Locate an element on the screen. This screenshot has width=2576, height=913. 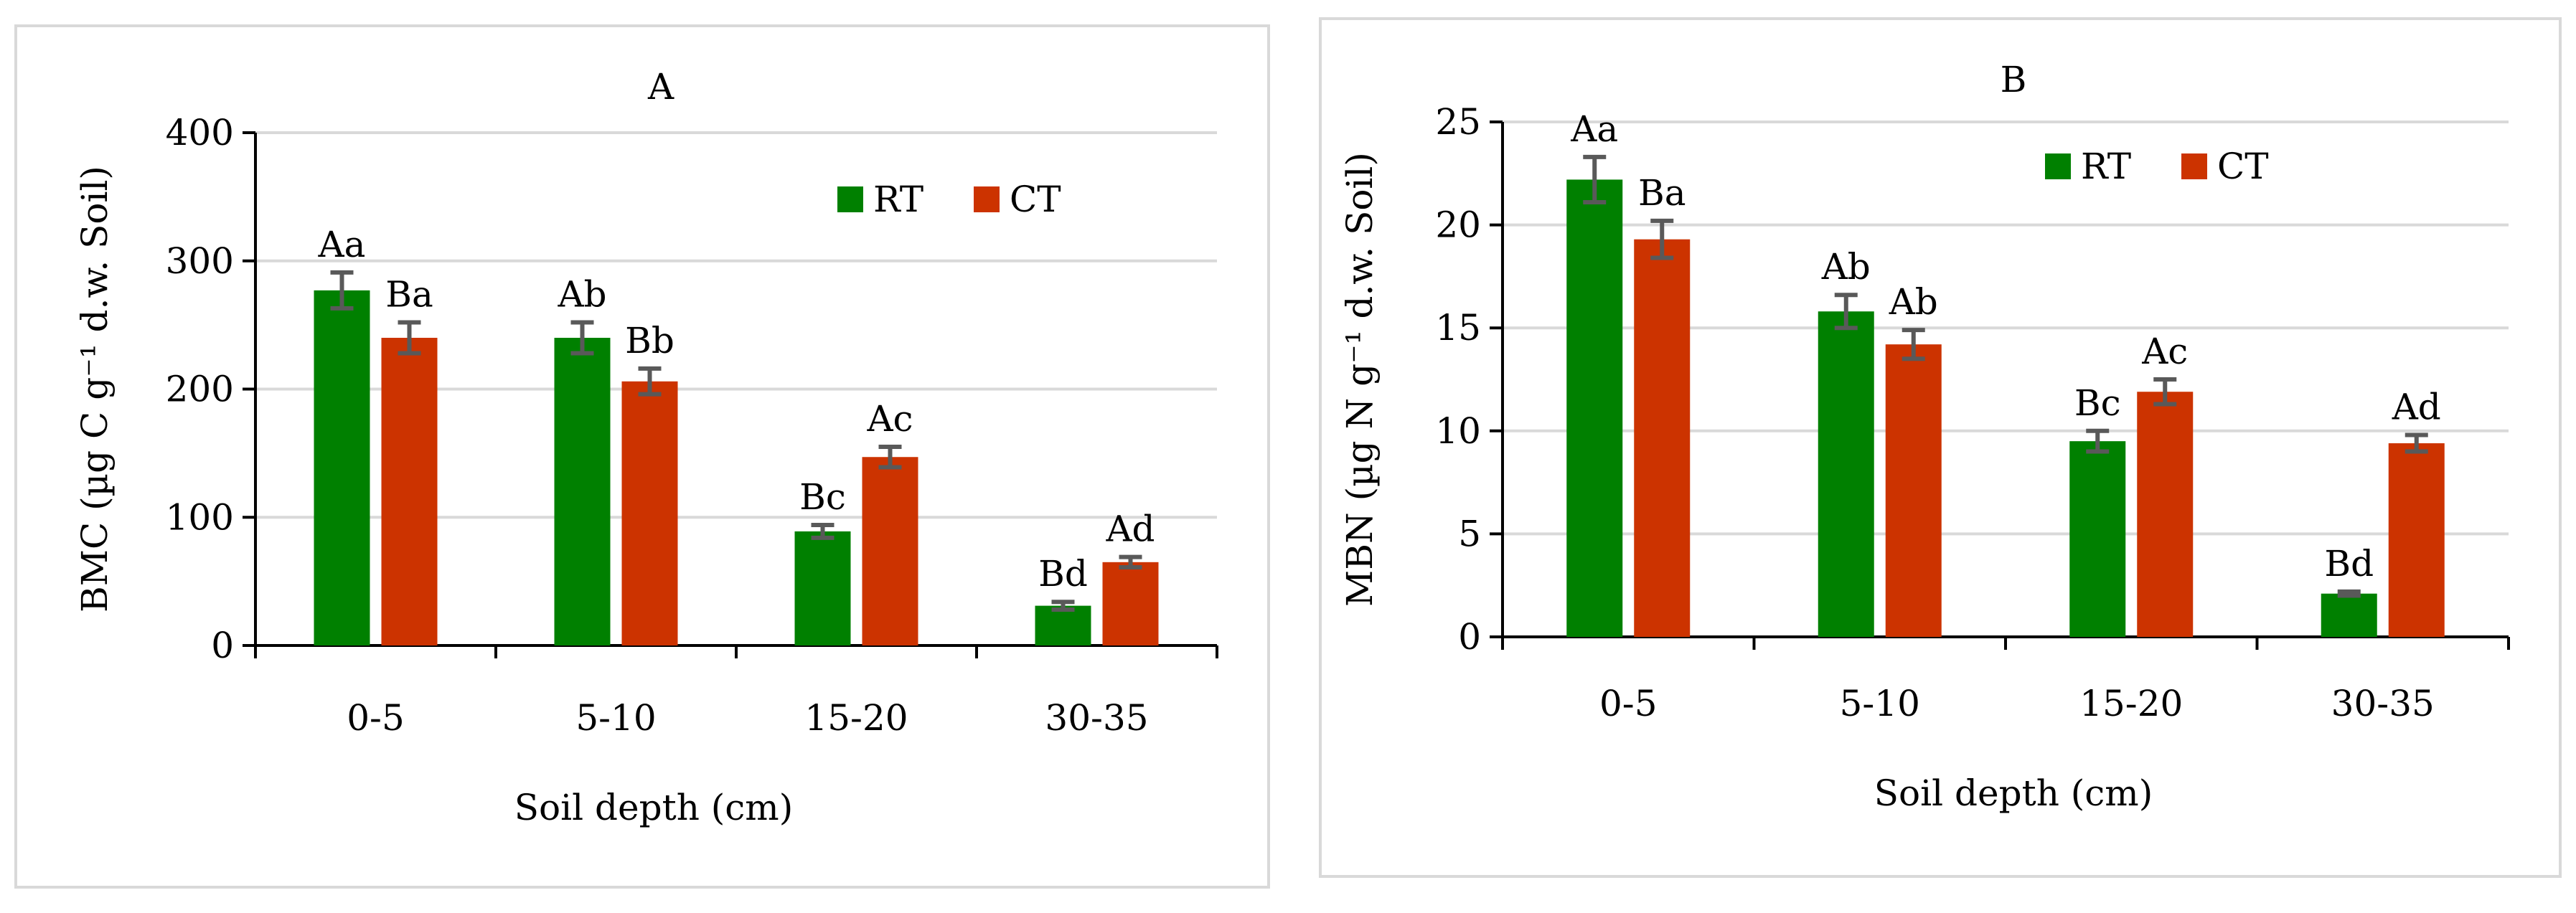
chart-b-y-tick-label: 15 is located at coordinates (1458, 328).